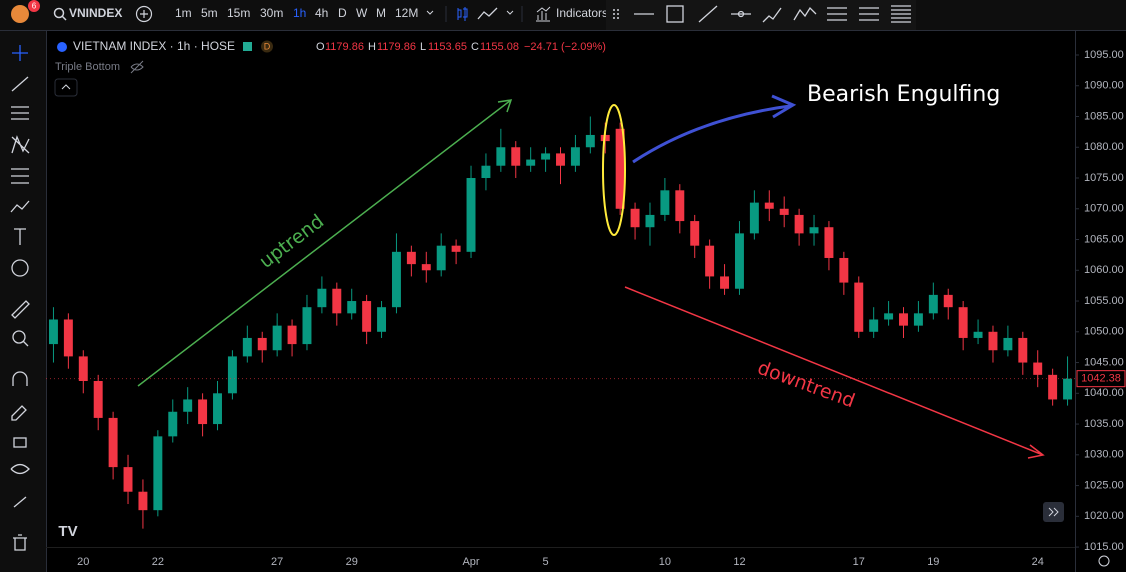 Image resolution: width=1126 pixels, height=572 pixels. What do you see at coordinates (66, 87) in the screenshot?
I see `collapse-button` at bounding box center [66, 87].